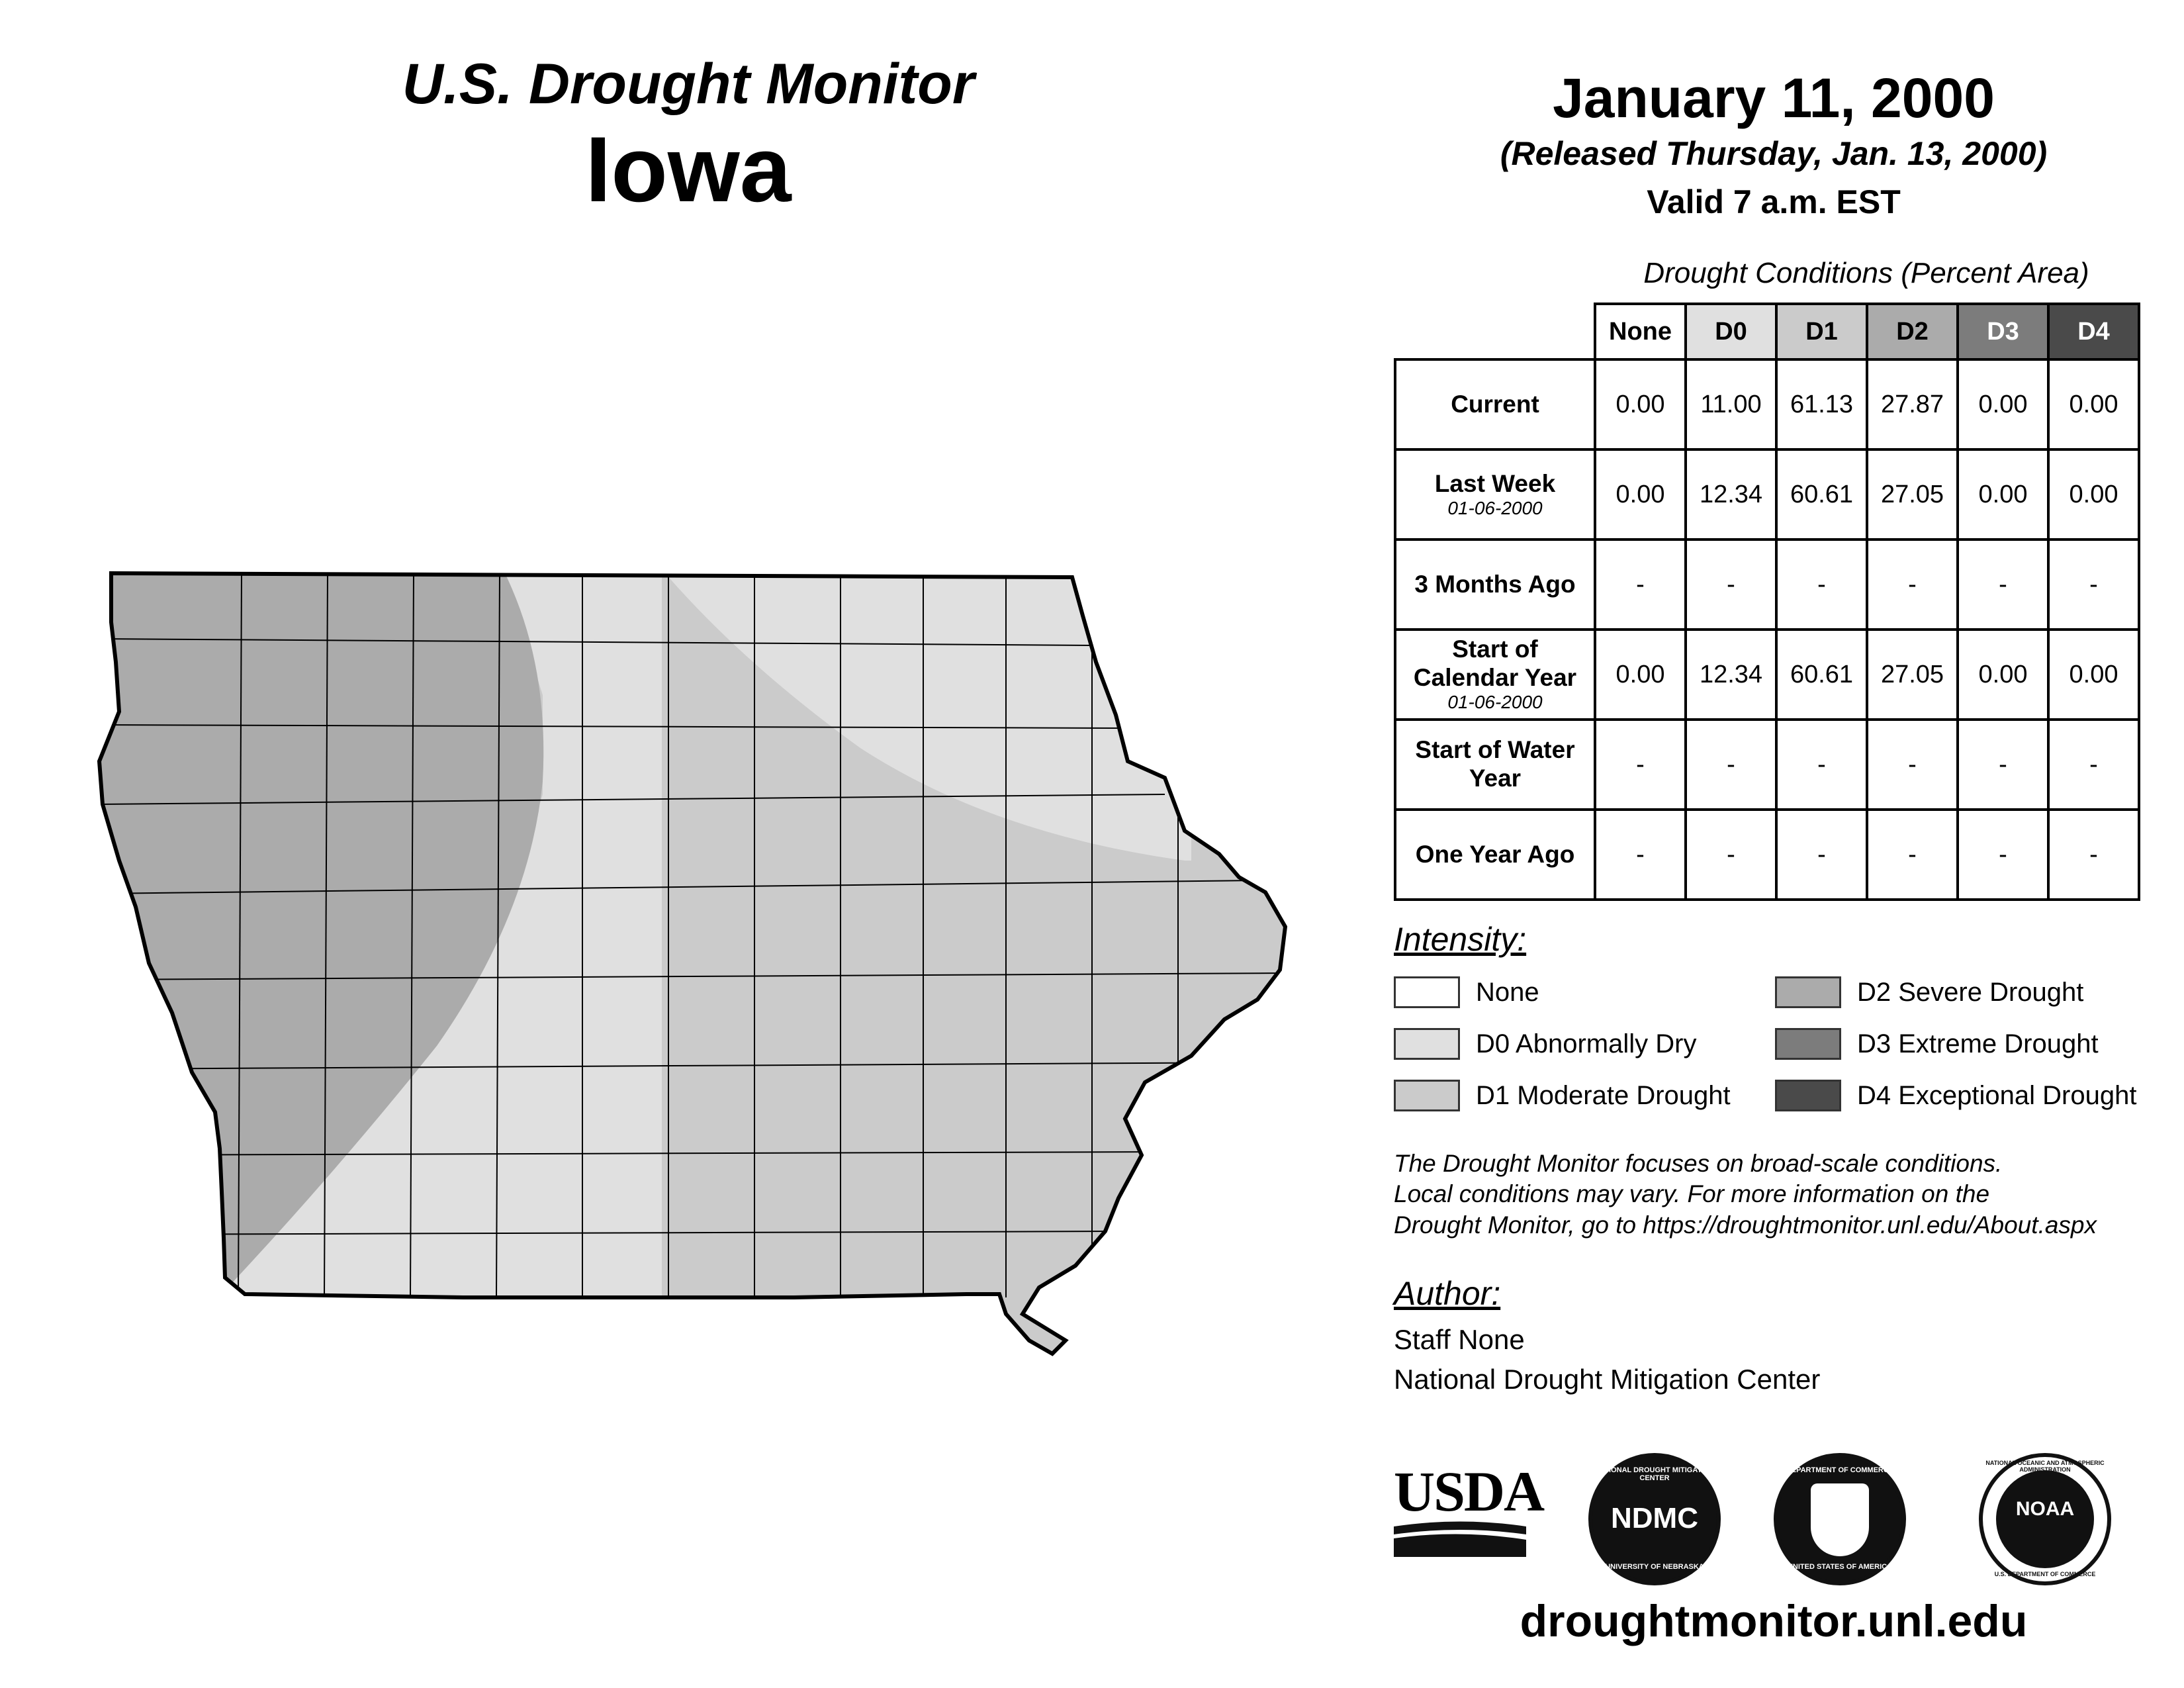 The width and height of the screenshot is (2184, 1688). Describe the element at coordinates (1774, 1621) in the screenshot. I see `website-link: droughtmonitor.unl.edu` at that location.